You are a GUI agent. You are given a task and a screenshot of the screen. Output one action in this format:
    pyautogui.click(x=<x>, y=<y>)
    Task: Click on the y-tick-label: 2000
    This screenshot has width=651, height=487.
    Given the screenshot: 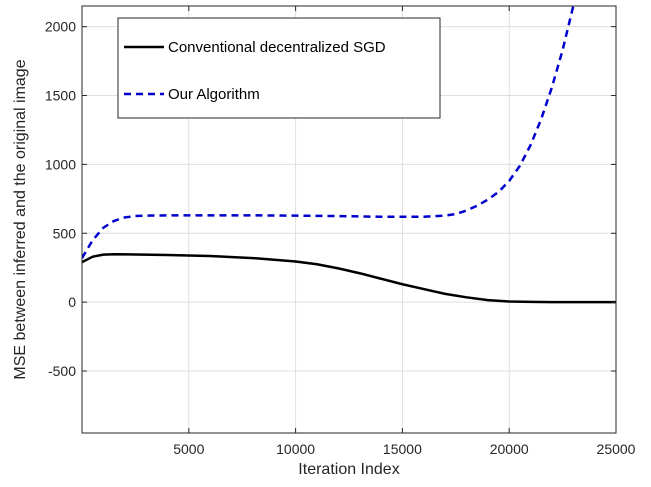 What is the action you would take?
    pyautogui.click(x=60, y=27)
    